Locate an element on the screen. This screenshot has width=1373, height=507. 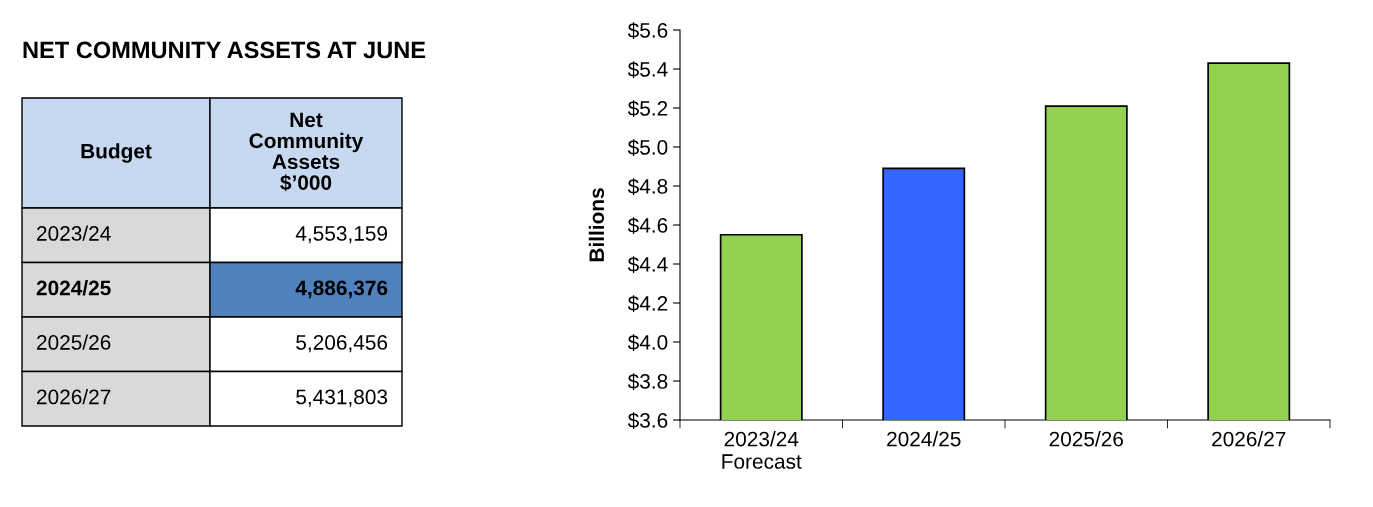
y-tick-label: $4.6 is located at coordinates (647, 225).